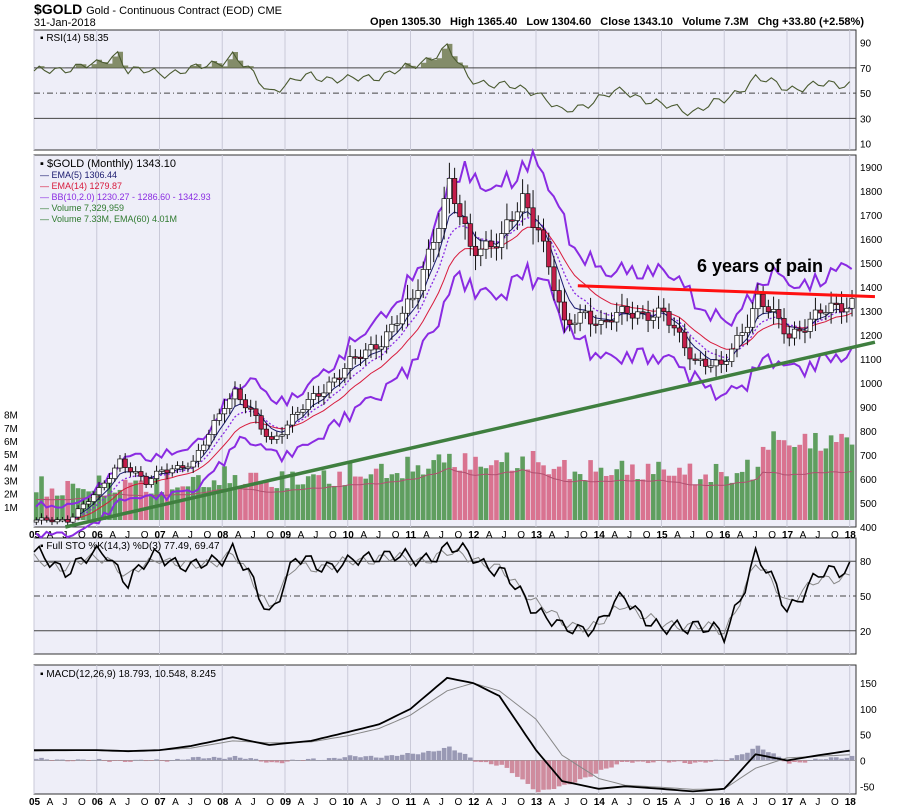 This screenshot has width=900, height=811. Describe the element at coordinates (74, 38) in the screenshot. I see `rsi-legend: ▪ RSI(14) 58.35` at that location.